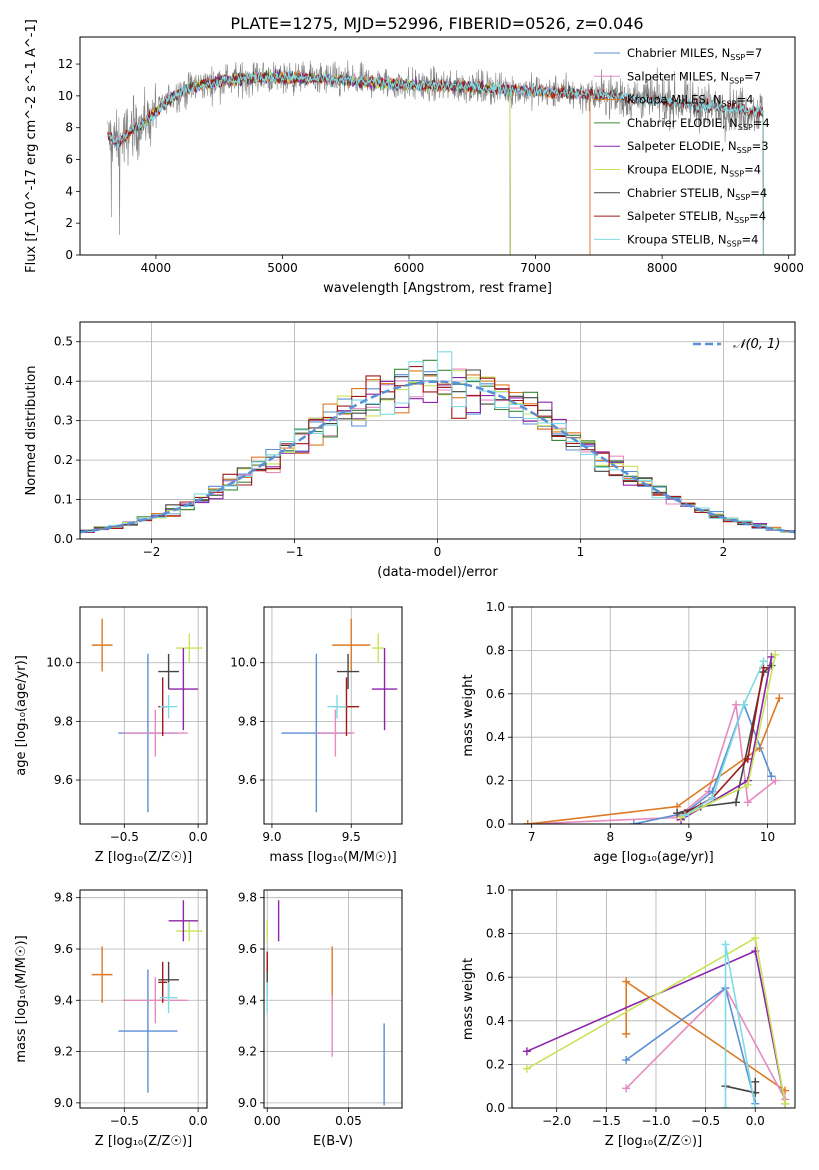  Describe the element at coordinates (69, 128) in the screenshot. I see `y-tick-label: 8` at that location.